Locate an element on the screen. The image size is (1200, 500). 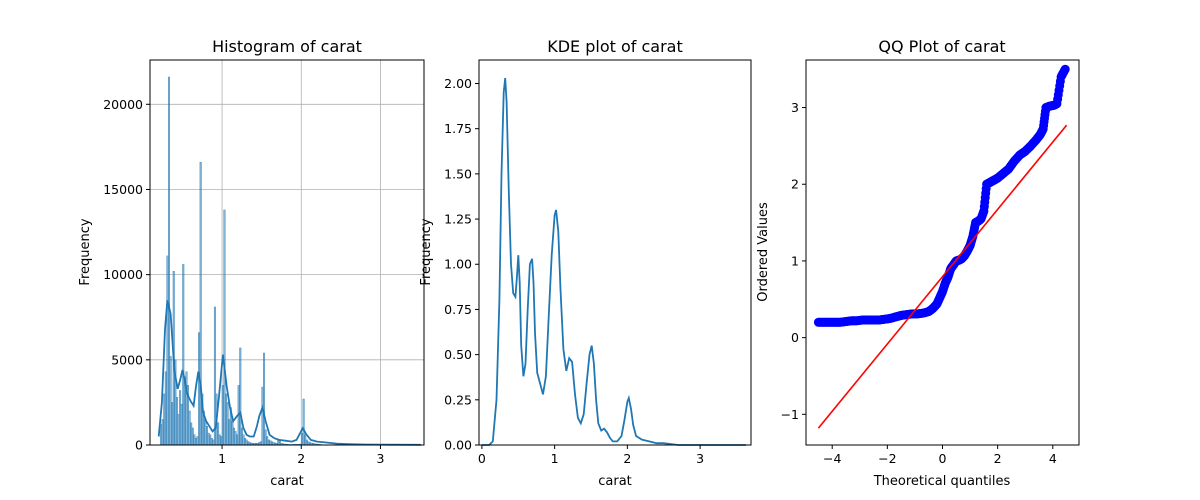
y-tick-label: 1.00 is located at coordinates (458, 264).